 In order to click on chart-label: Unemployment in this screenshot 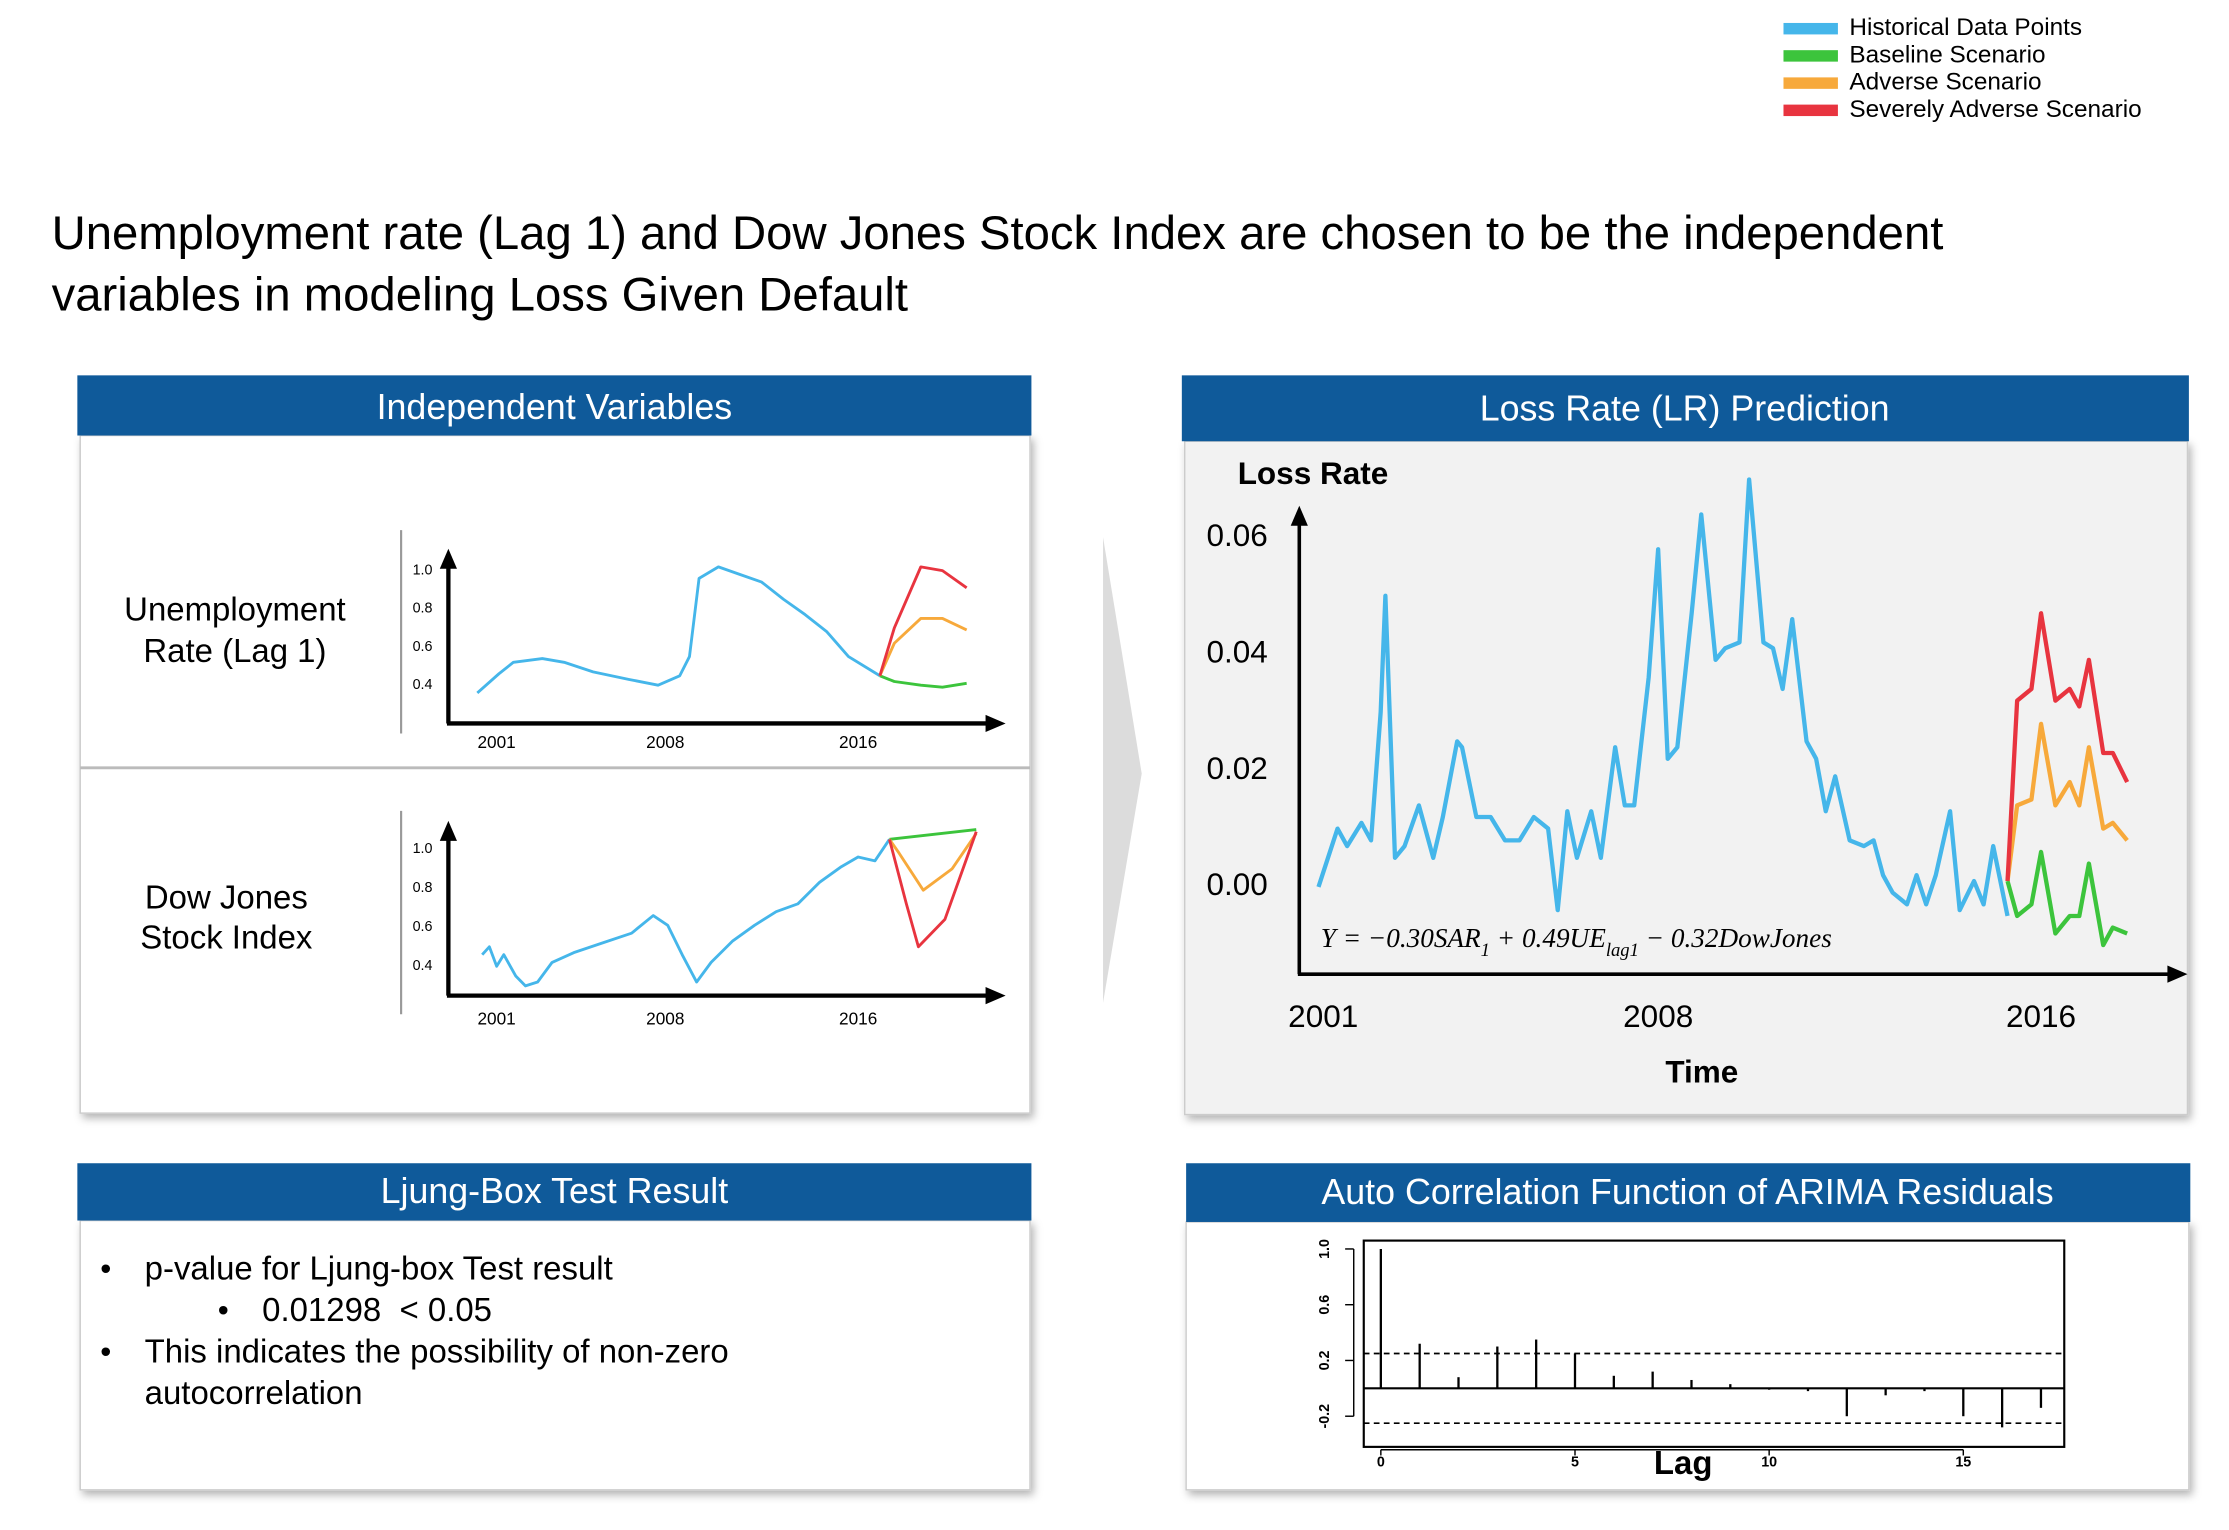, I will do `click(235, 608)`.